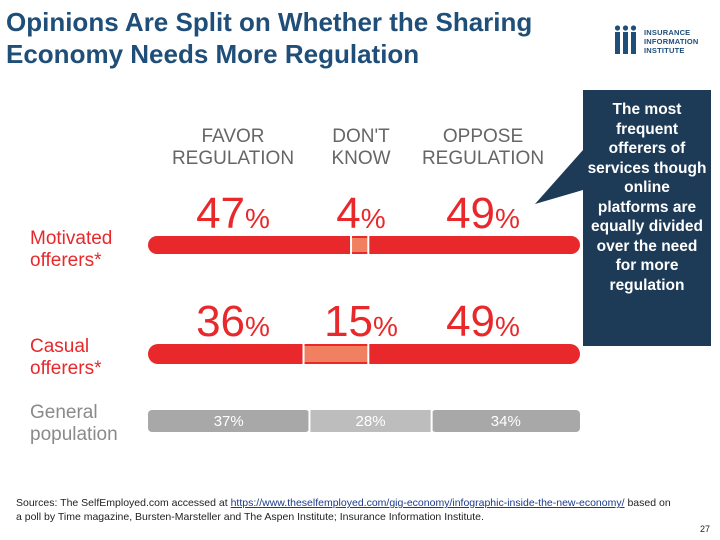 The width and height of the screenshot is (720, 540). Describe the element at coordinates (361, 136) in the screenshot. I see `column-header-line1: DON'T` at that location.